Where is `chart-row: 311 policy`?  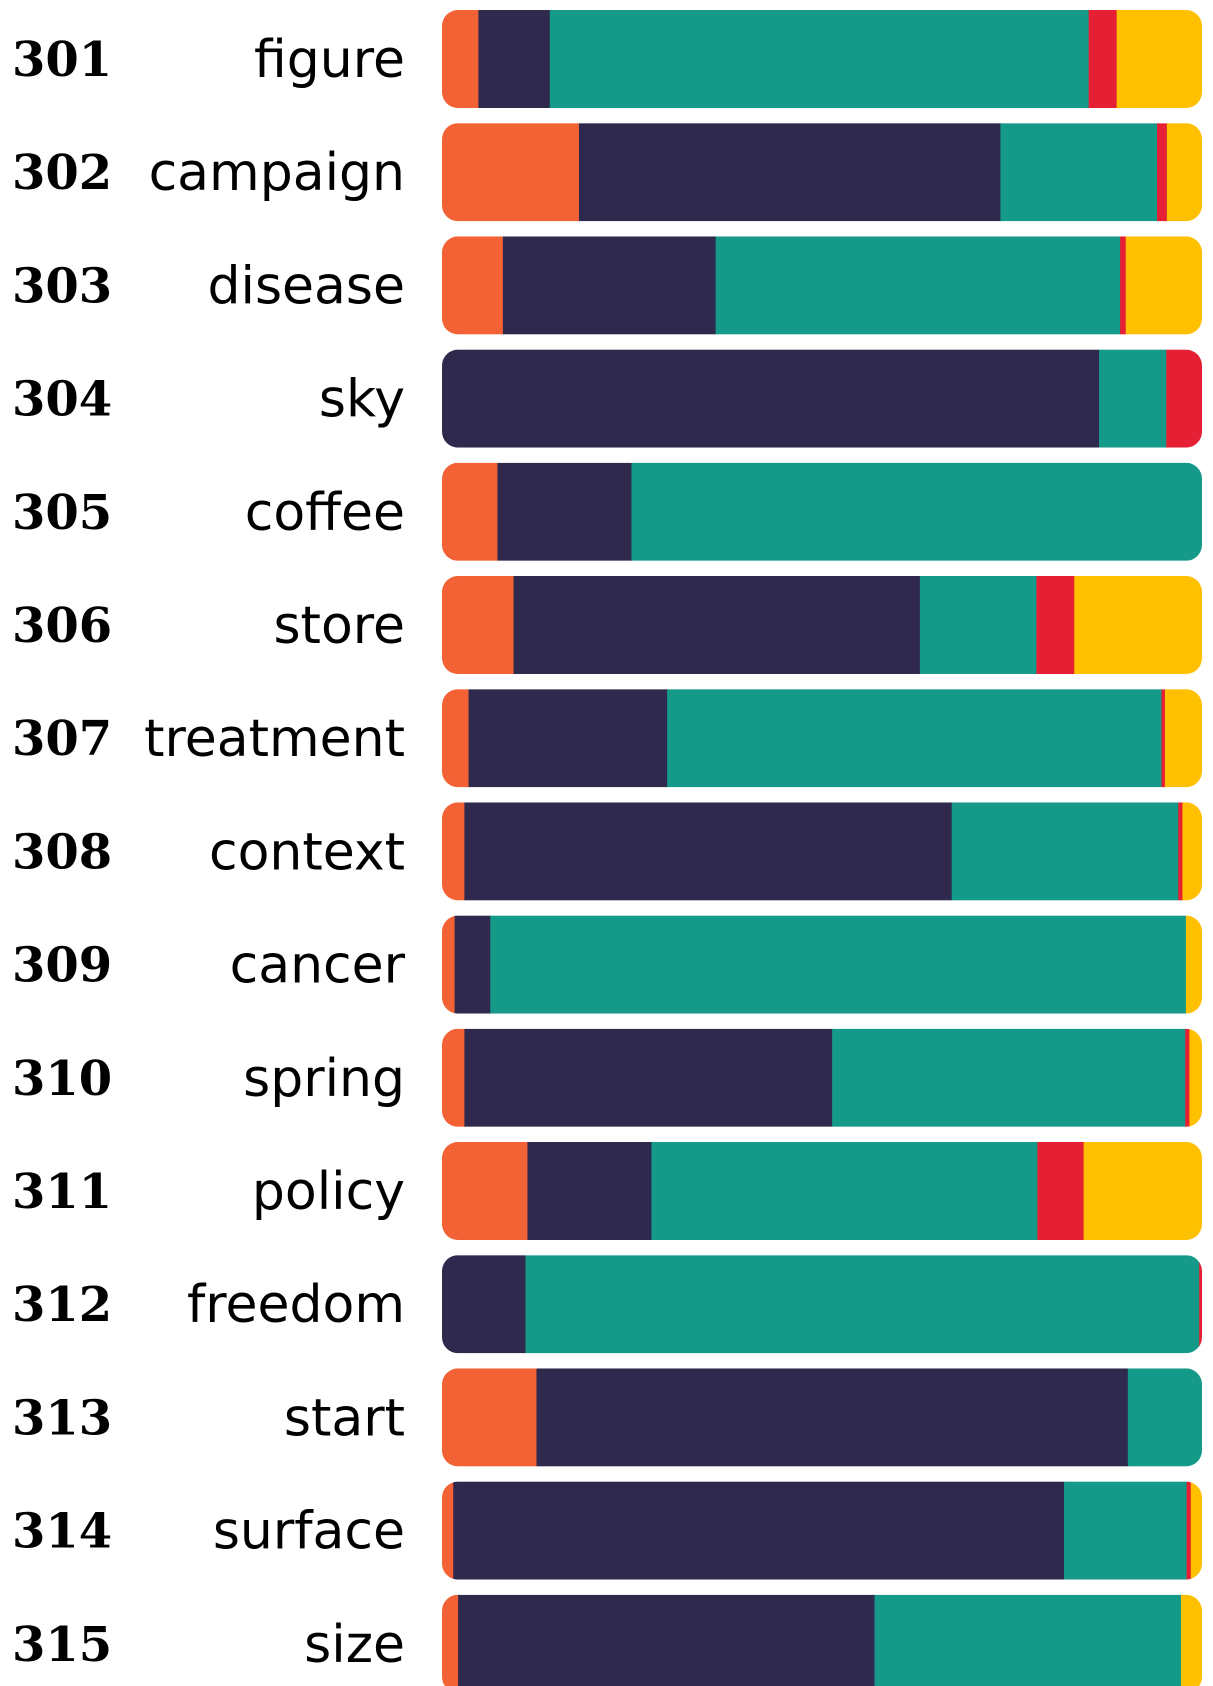 chart-row: 311 policy is located at coordinates (607, 1191).